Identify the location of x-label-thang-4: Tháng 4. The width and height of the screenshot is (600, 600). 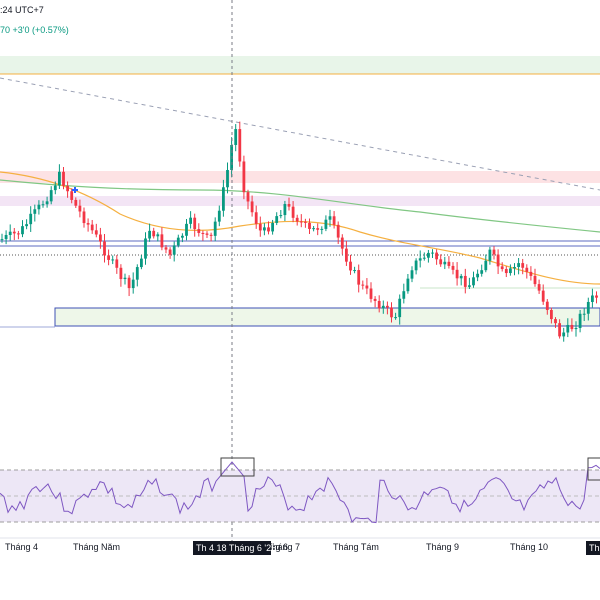
(21, 547).